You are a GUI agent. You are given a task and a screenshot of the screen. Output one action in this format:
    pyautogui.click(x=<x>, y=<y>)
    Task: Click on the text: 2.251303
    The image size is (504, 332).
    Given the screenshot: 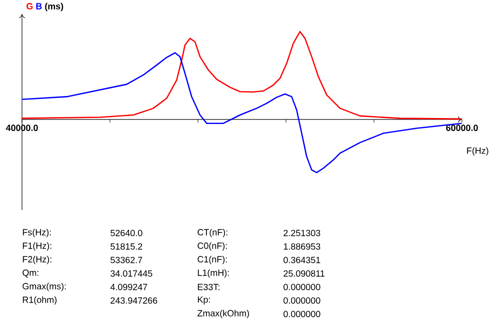 What is the action you would take?
    pyautogui.click(x=302, y=233)
    